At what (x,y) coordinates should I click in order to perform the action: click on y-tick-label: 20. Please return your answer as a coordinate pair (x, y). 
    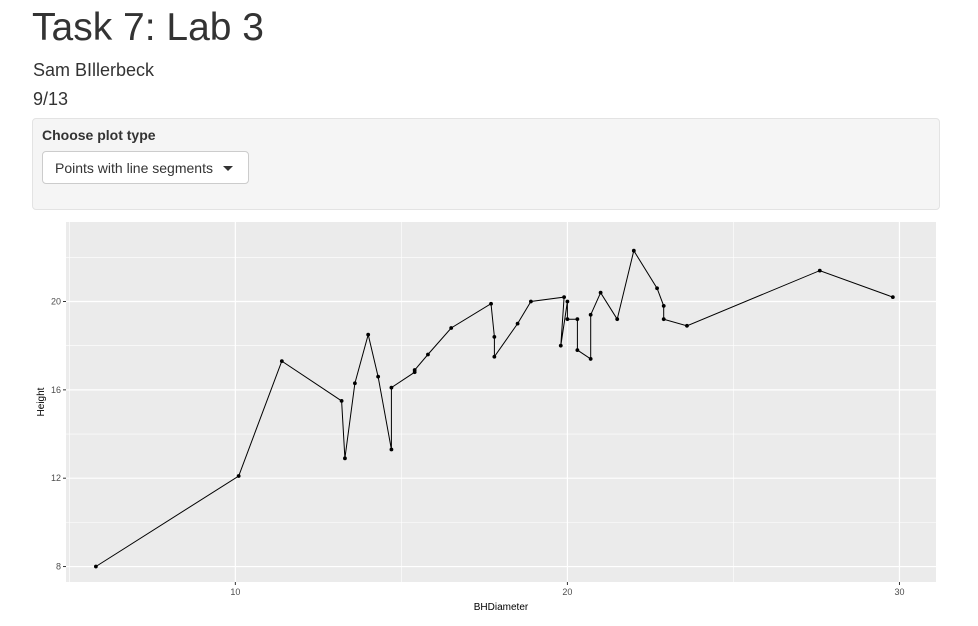
    Looking at the image, I should click on (56, 302).